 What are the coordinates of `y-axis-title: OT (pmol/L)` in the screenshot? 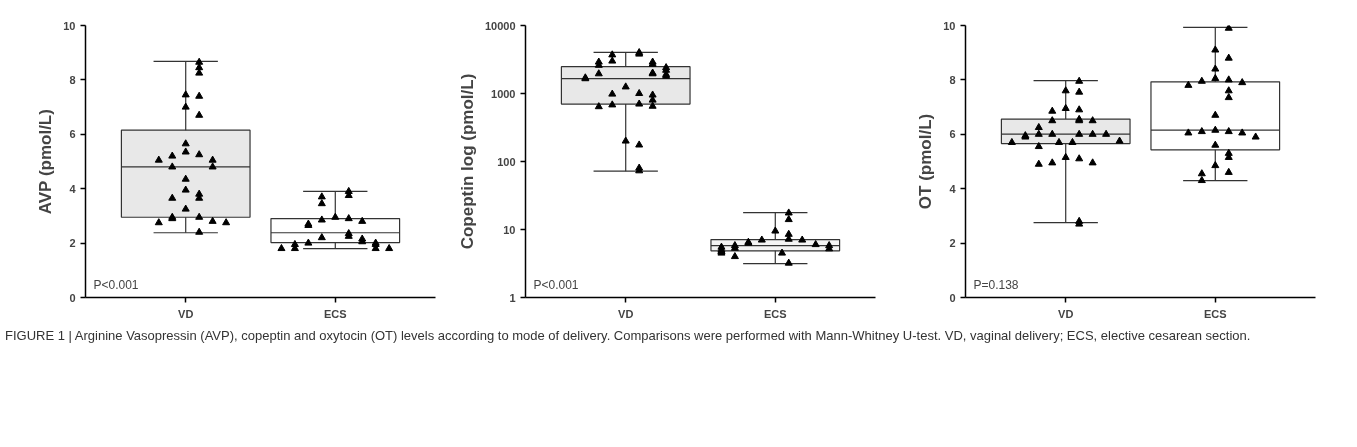 It's located at (926, 161).